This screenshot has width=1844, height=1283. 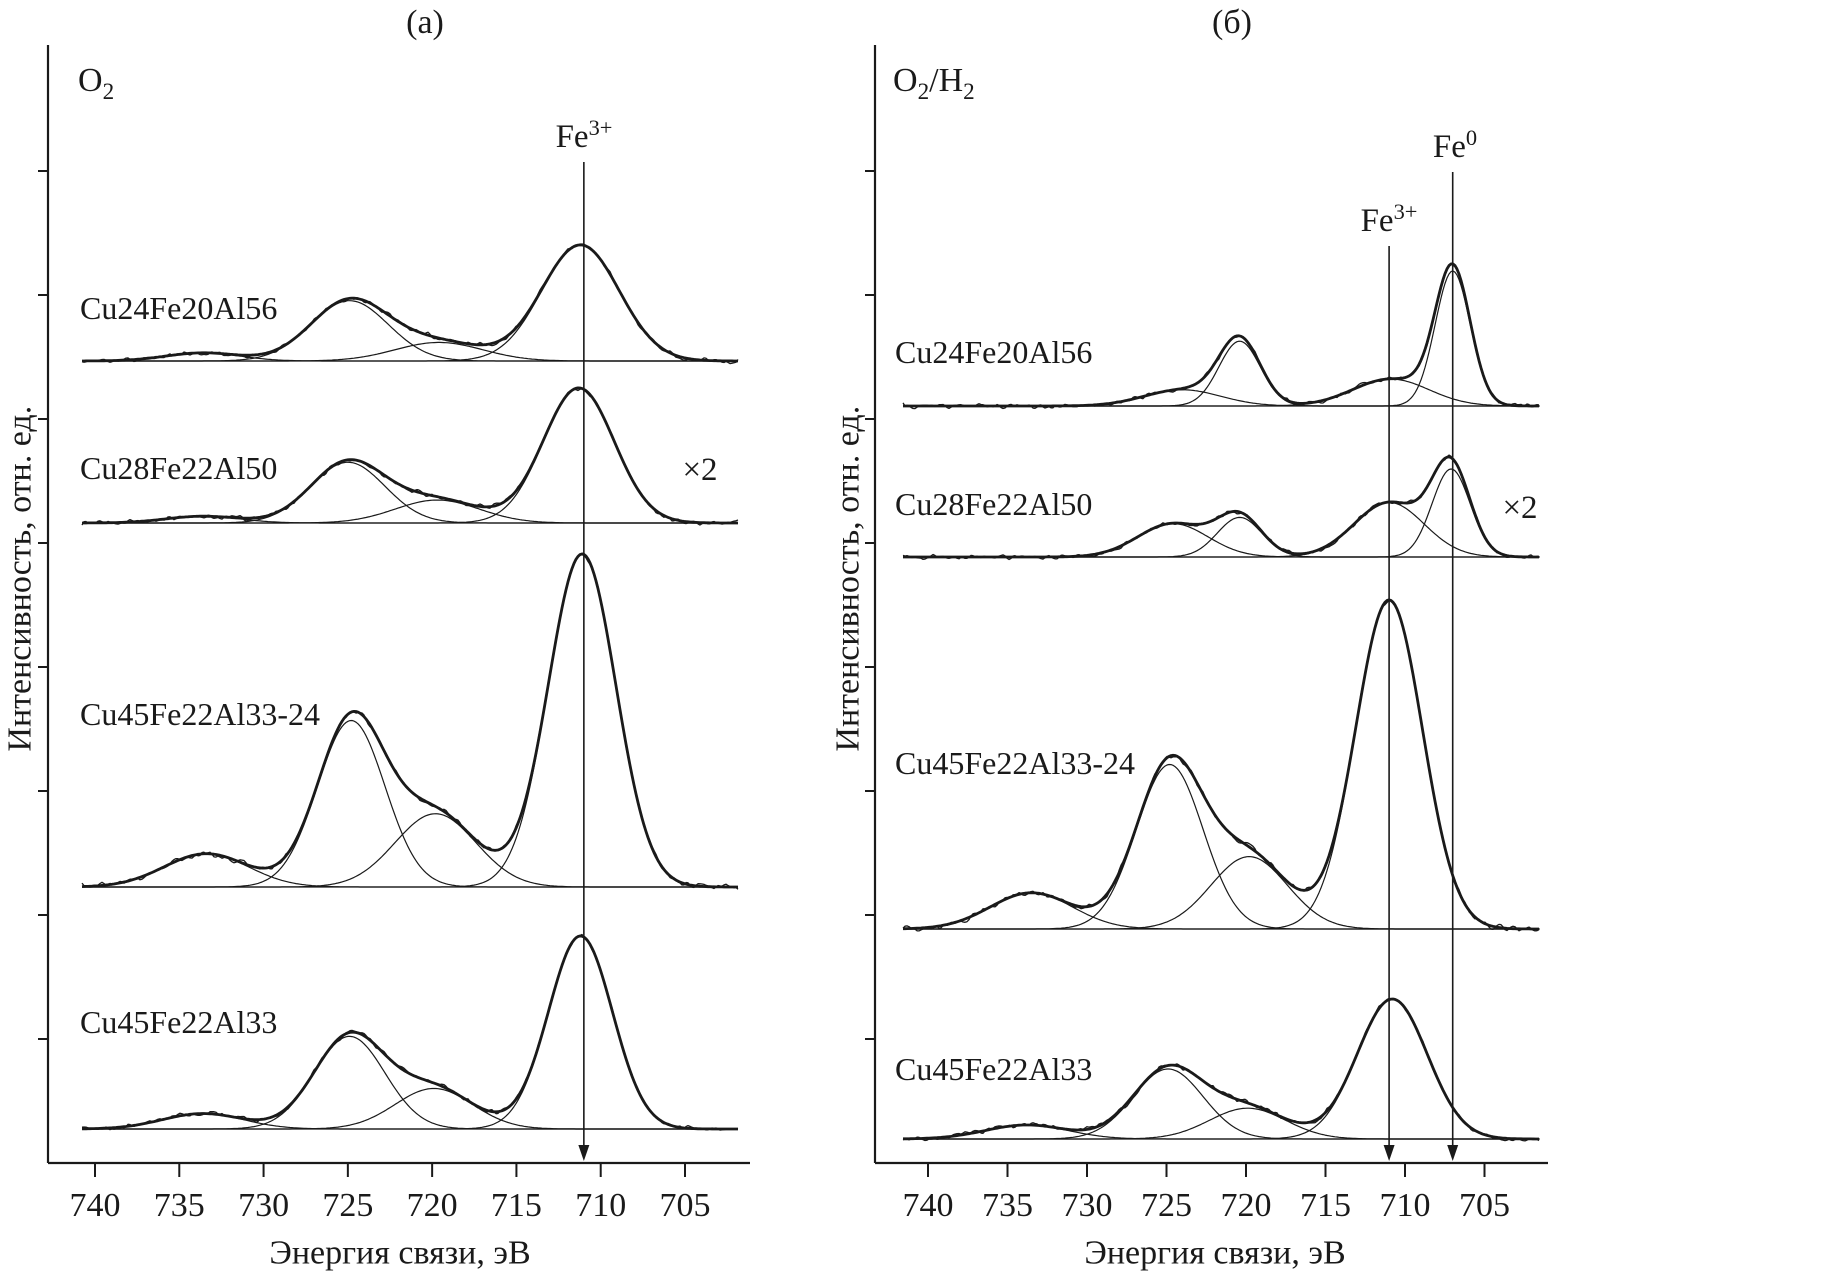 What do you see at coordinates (96, 83) in the screenshot?
I see `condition-label-o2: O2` at bounding box center [96, 83].